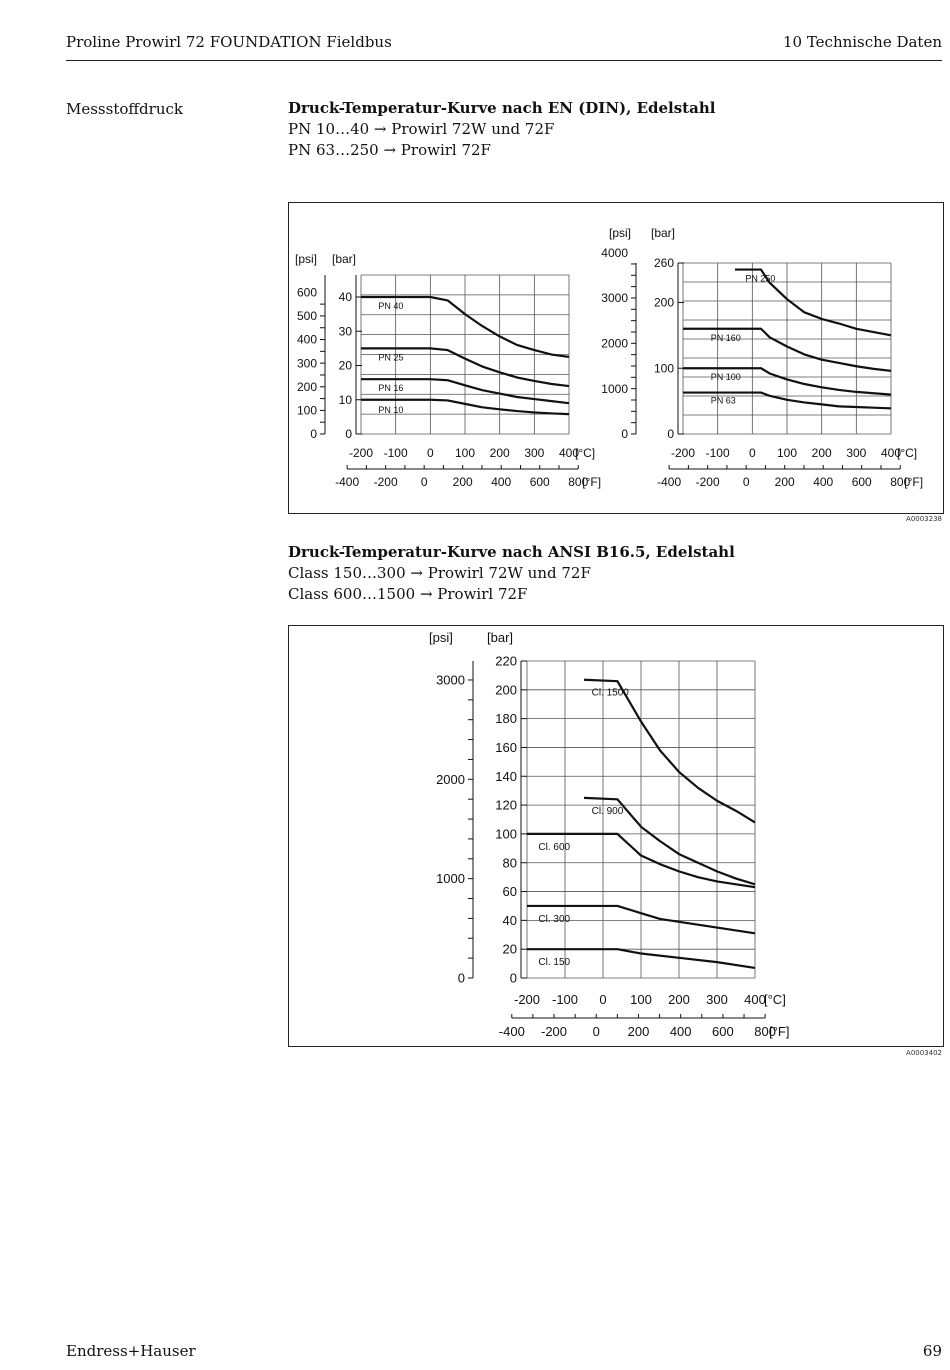 The height and width of the screenshot is (1370, 950). What do you see at coordinates (723, 401) in the screenshot?
I see `curve-label: PN 63` at bounding box center [723, 401].